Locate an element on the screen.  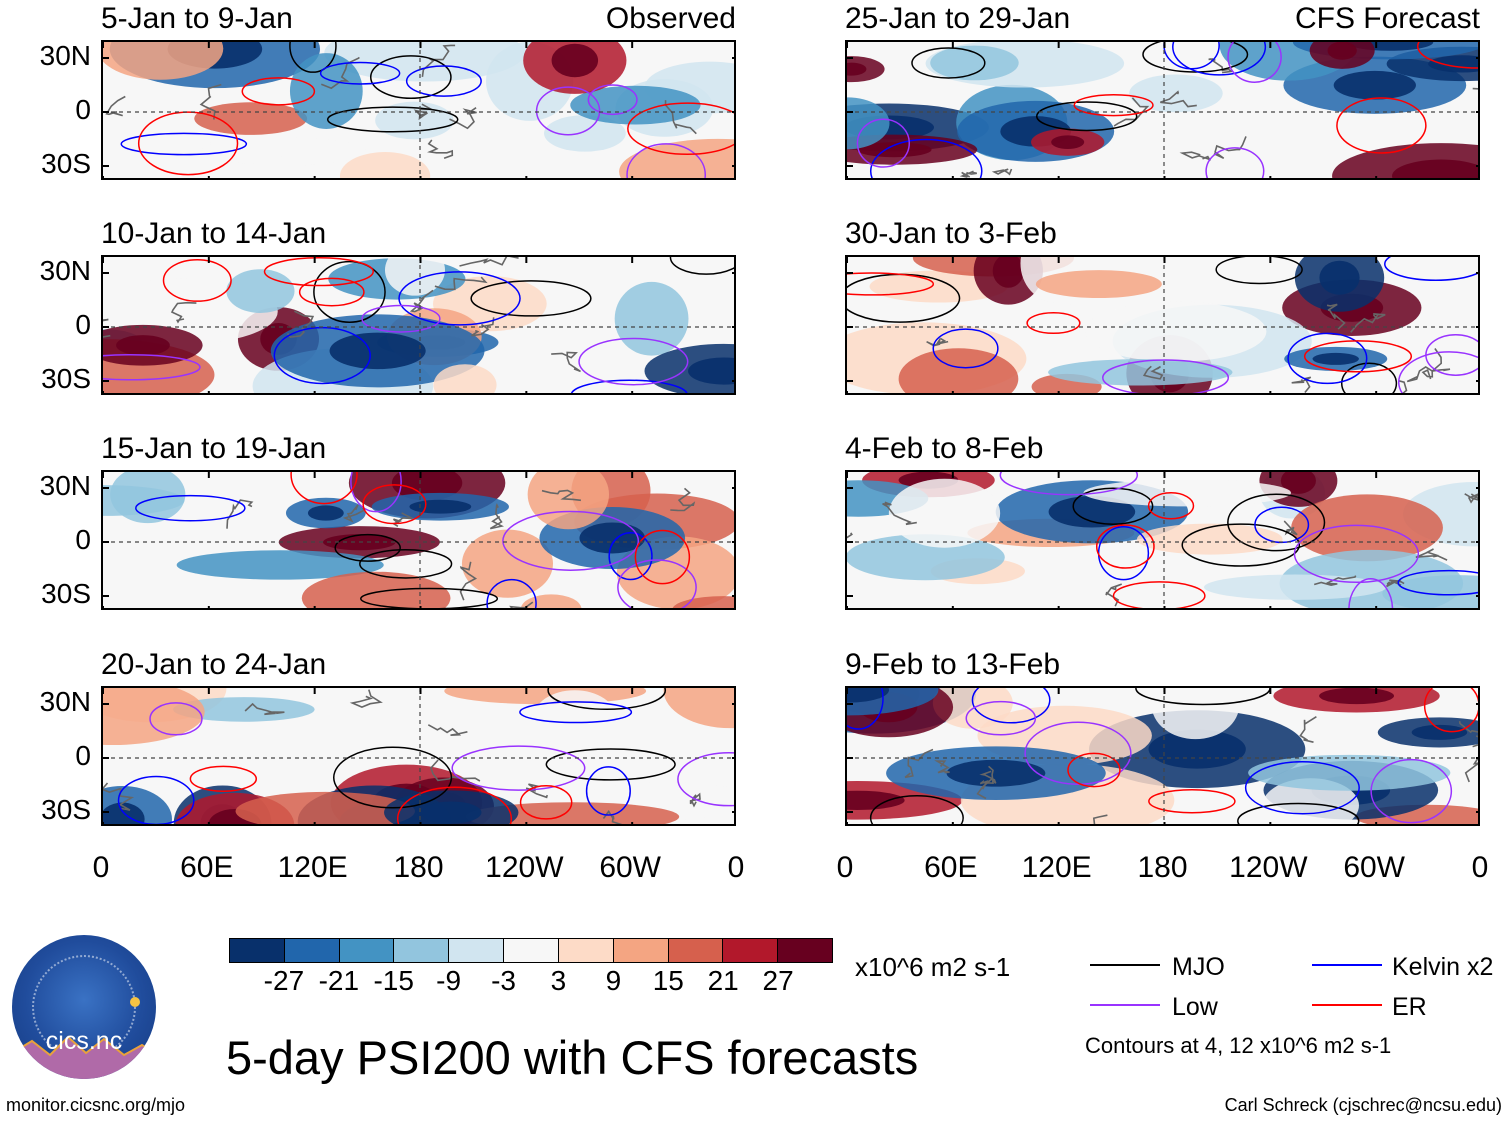
map-panel is located at coordinates (1162, 540).